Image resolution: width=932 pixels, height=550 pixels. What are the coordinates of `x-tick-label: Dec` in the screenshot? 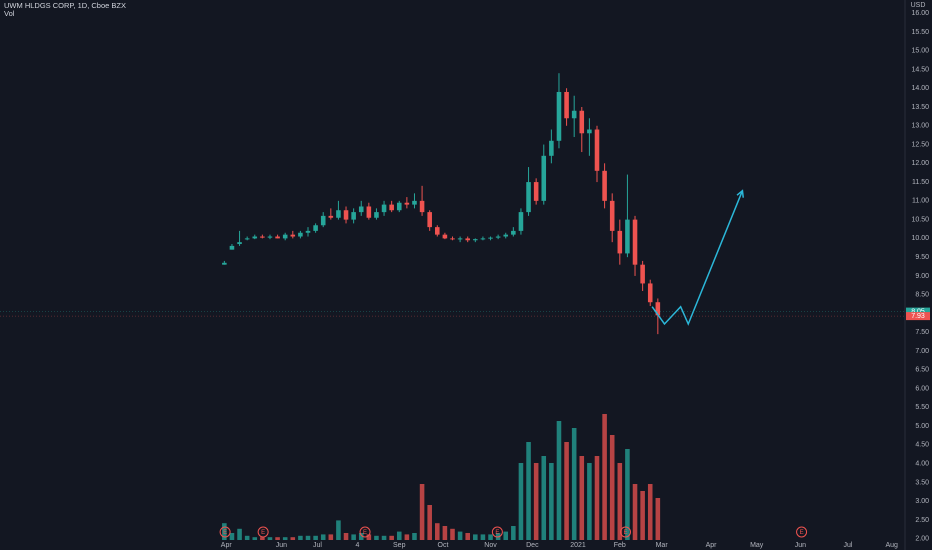 It's located at (532, 545).